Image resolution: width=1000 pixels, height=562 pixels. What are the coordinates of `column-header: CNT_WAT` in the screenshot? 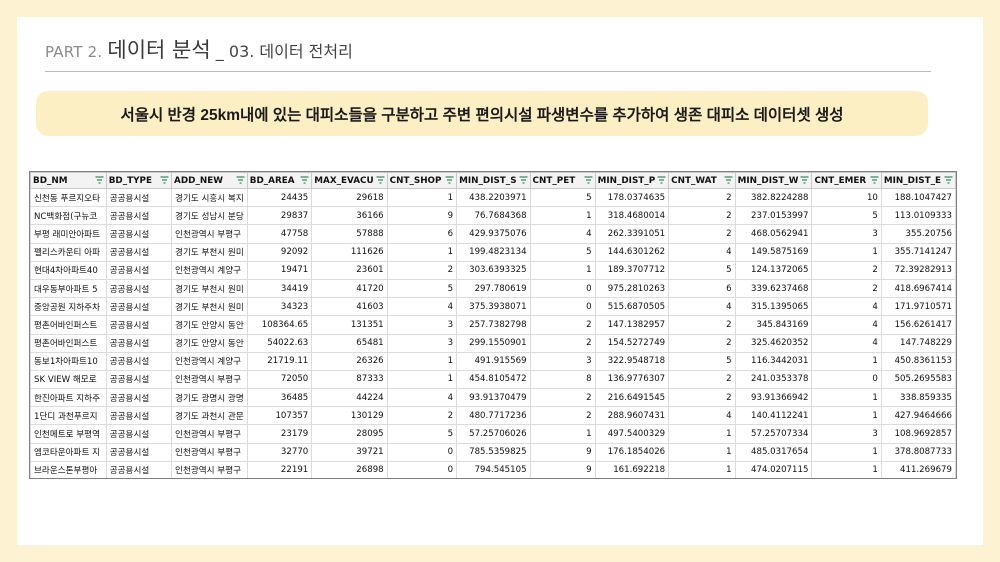 It's located at (702, 180).